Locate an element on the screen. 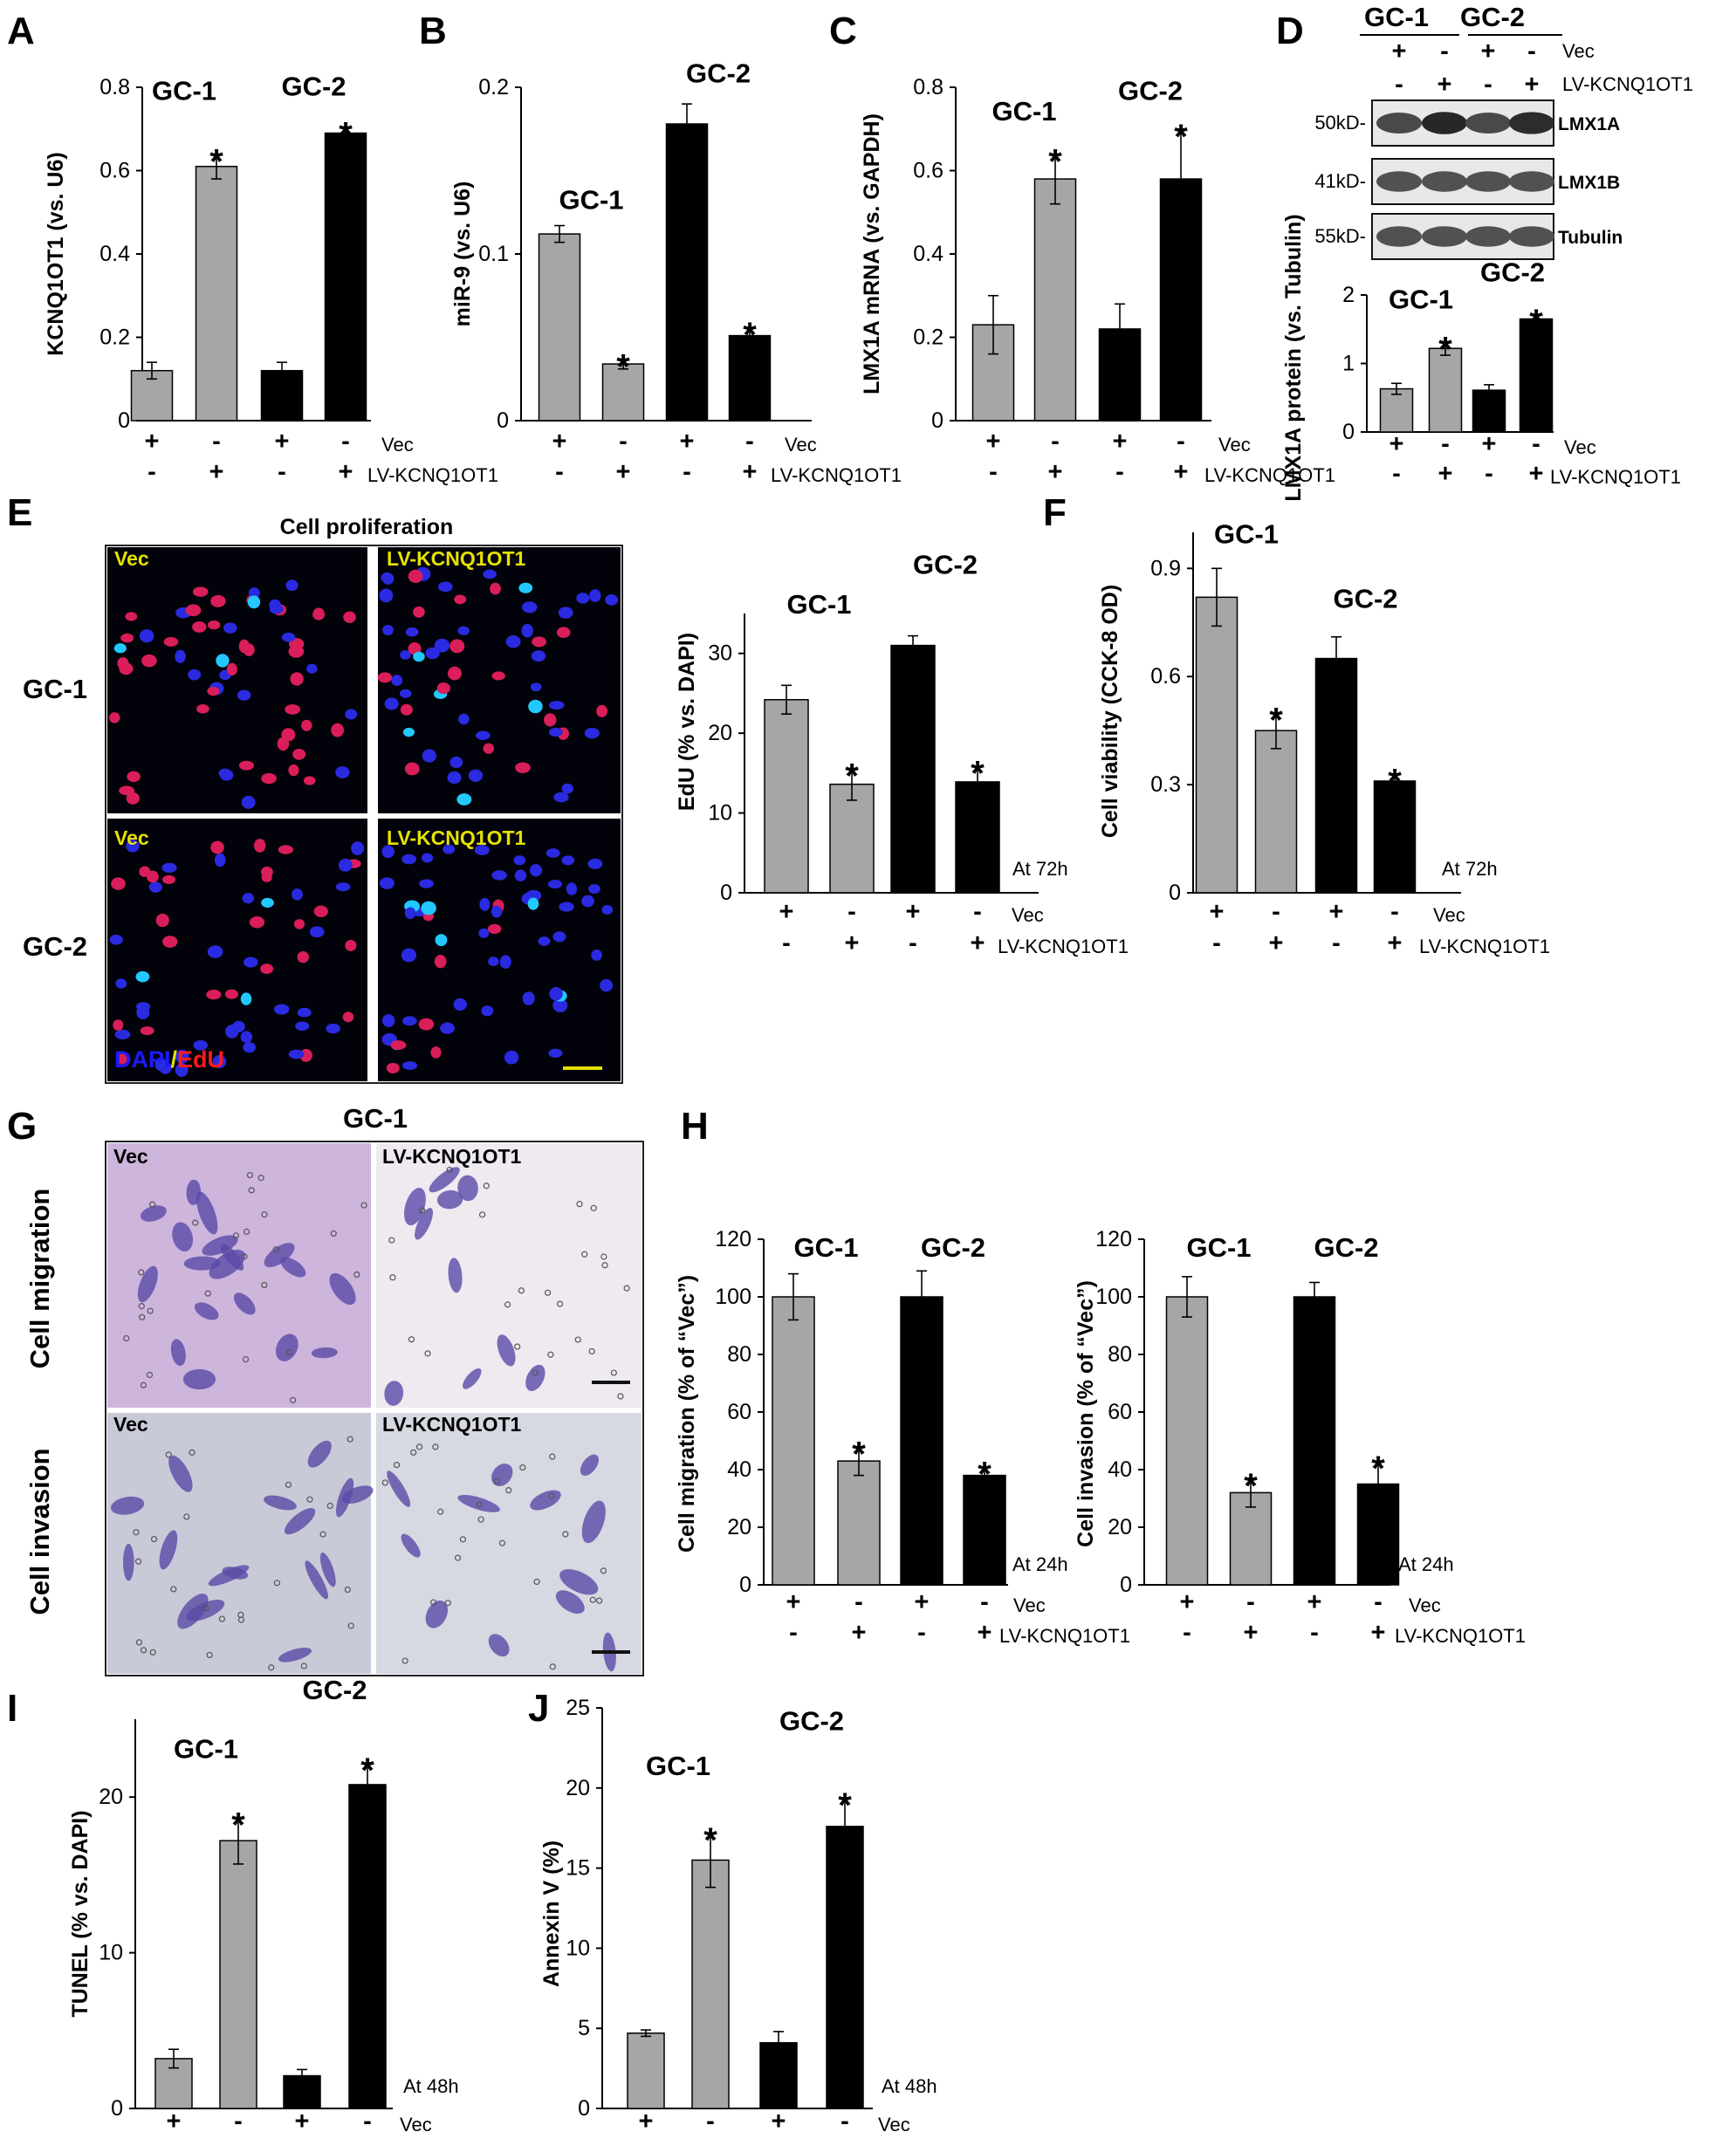  panel-letter-g: G is located at coordinates (22, 1126).